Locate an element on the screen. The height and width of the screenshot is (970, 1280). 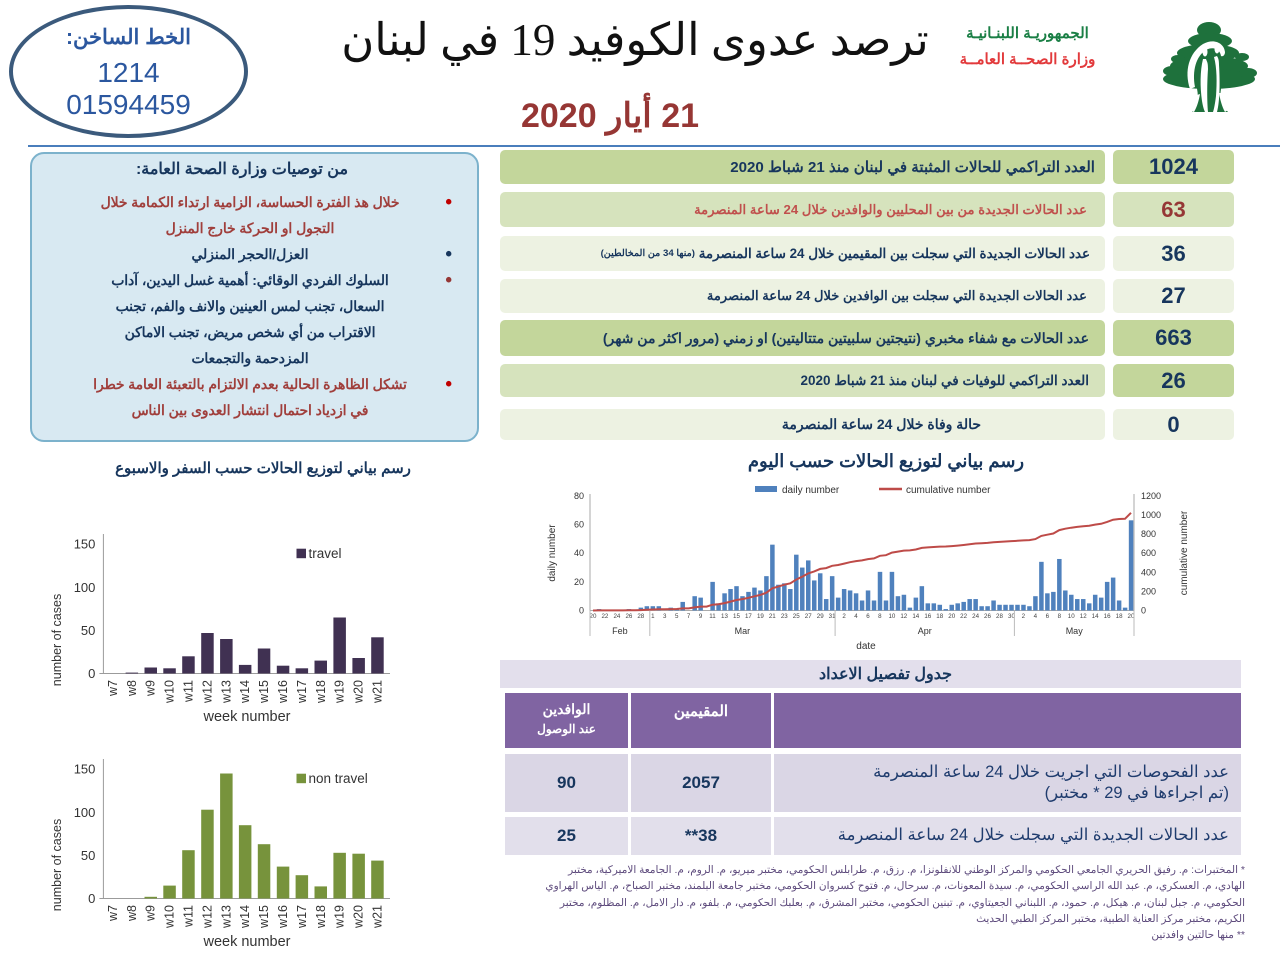
svg-text: 24 is located at coordinates (975, 616).